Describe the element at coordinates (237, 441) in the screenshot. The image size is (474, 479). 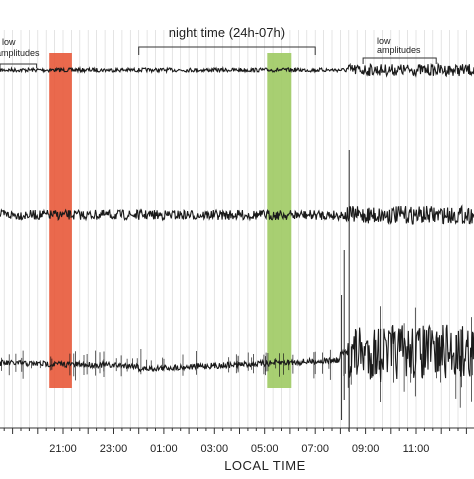
I see `x-axis: 21:00 23:00 01:00 03:00 05:00 07:00 09:00 11:00` at that location.